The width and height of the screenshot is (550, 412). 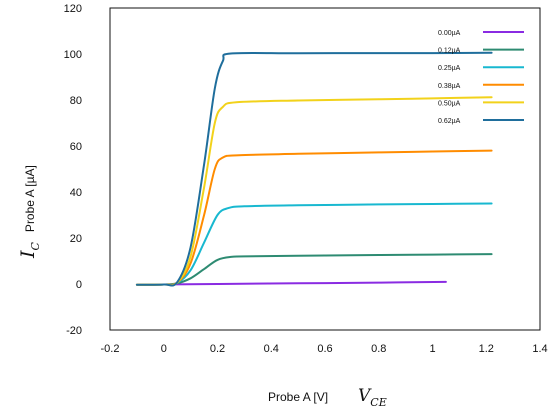 I want to click on y-axis-ticks: -20 0 20 40 60 80 100 120, so click(x=73, y=170).